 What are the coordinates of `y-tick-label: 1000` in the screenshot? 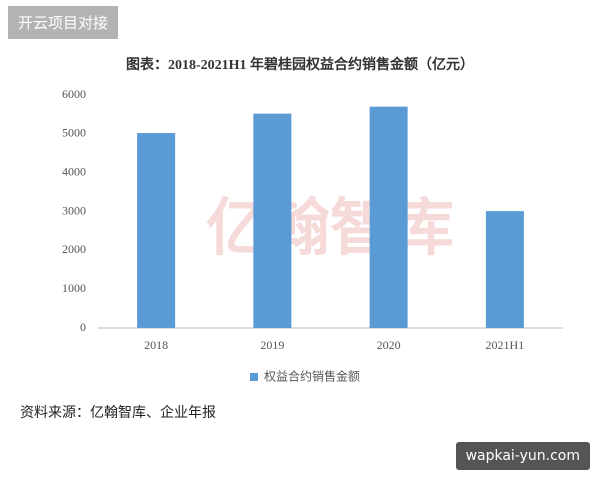 It's located at (74, 288).